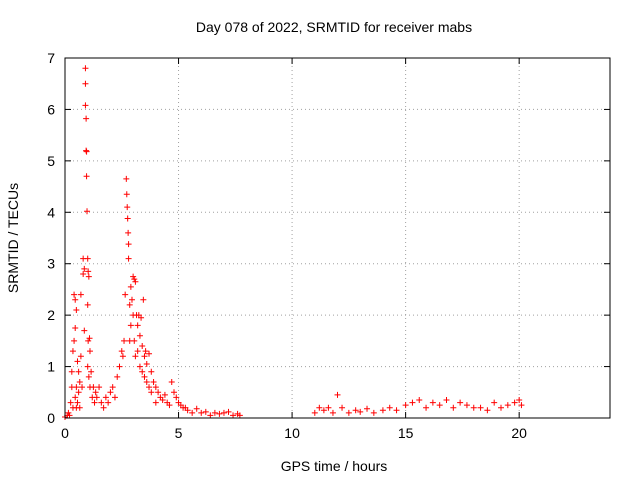  Describe the element at coordinates (179, 433) in the screenshot. I see `x-tick-label: 5` at that location.